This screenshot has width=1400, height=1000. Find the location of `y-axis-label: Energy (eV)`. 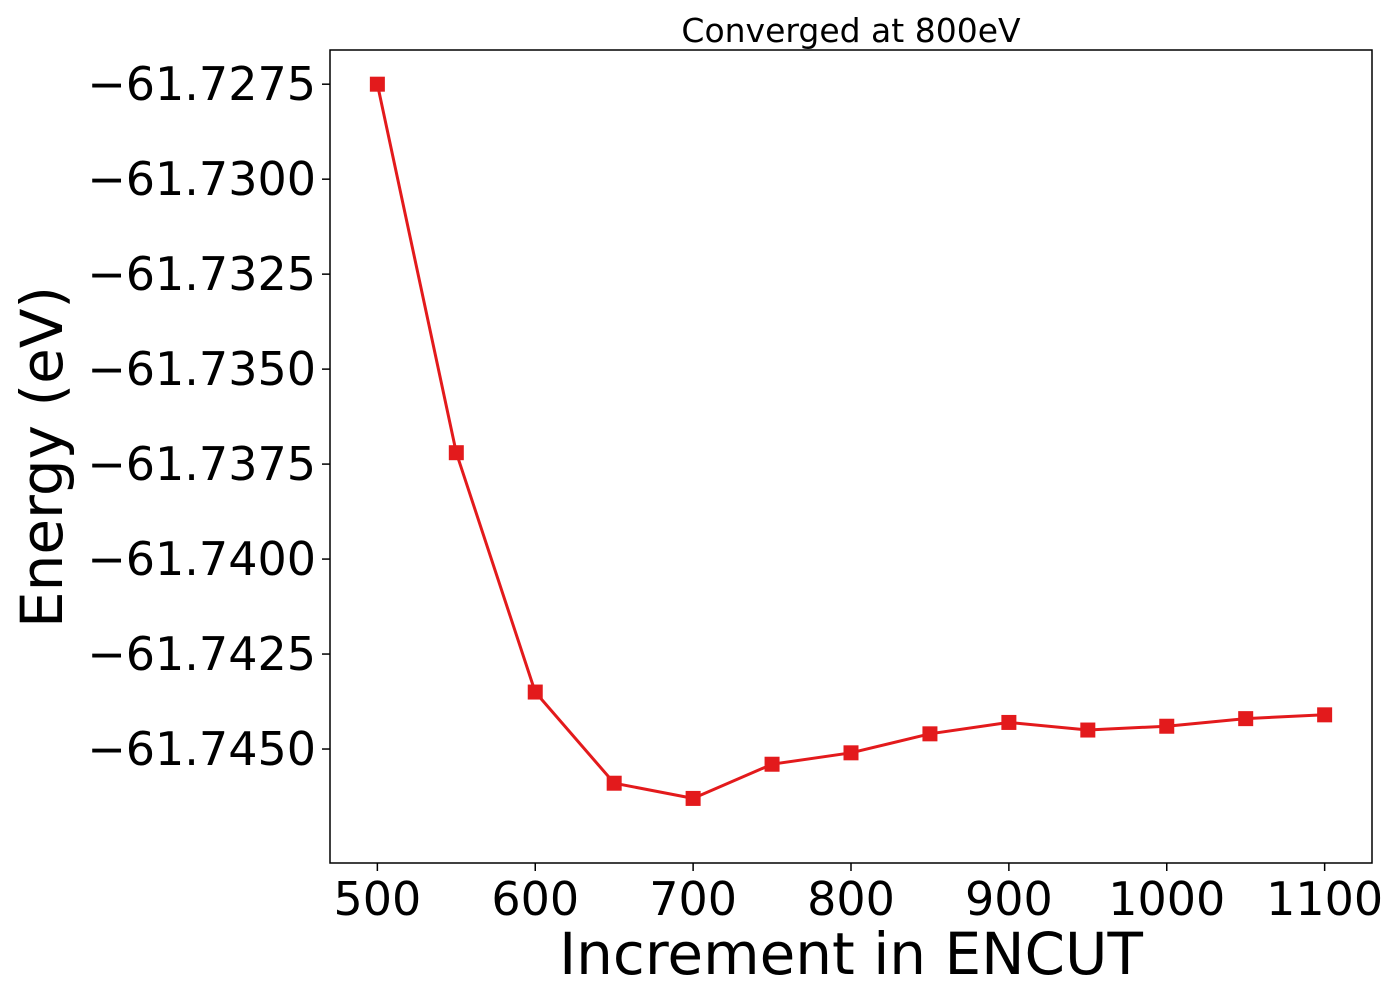

y-axis-label: Energy (eV) is located at coordinates (42, 457).